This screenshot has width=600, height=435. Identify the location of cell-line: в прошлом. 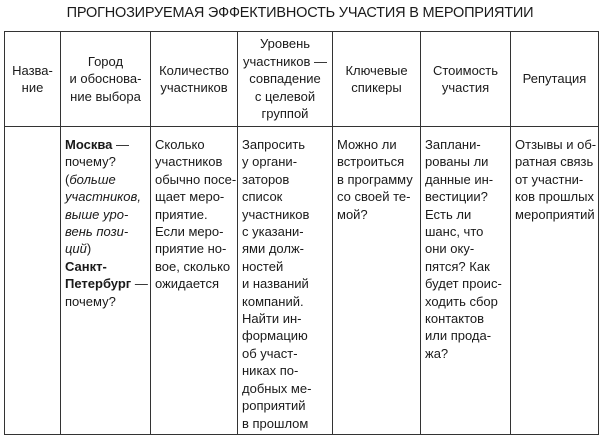
(285, 423).